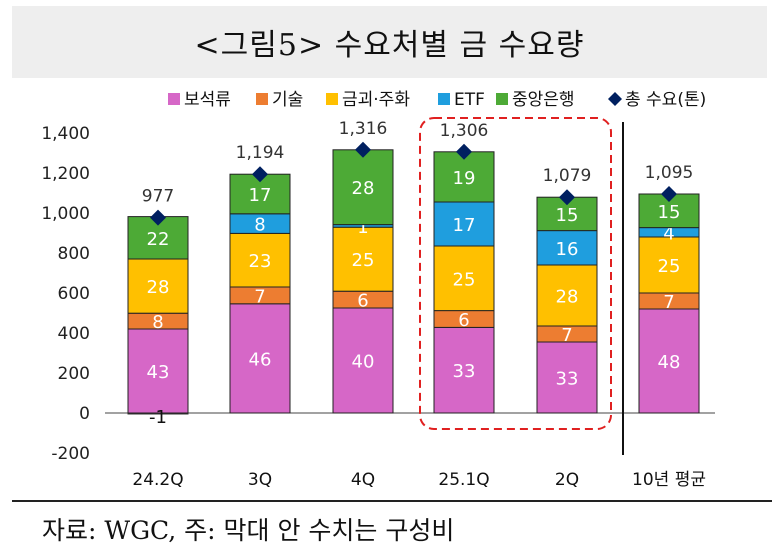 This screenshot has width=777, height=548. I want to click on y-tick-label: 1,200, so click(65, 174).